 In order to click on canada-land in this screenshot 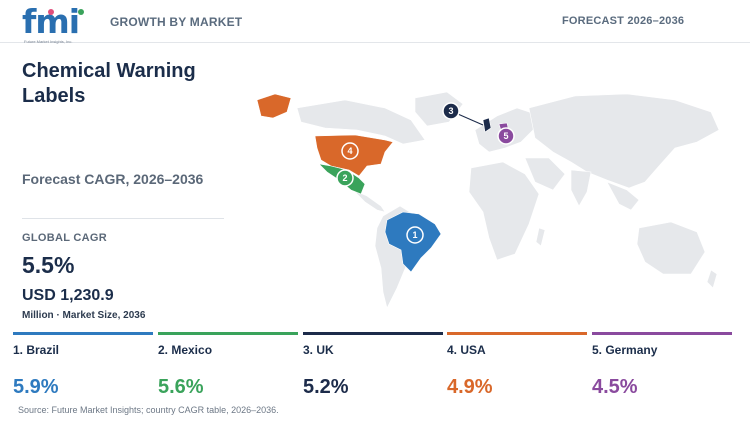, I will do `click(361, 122)`.